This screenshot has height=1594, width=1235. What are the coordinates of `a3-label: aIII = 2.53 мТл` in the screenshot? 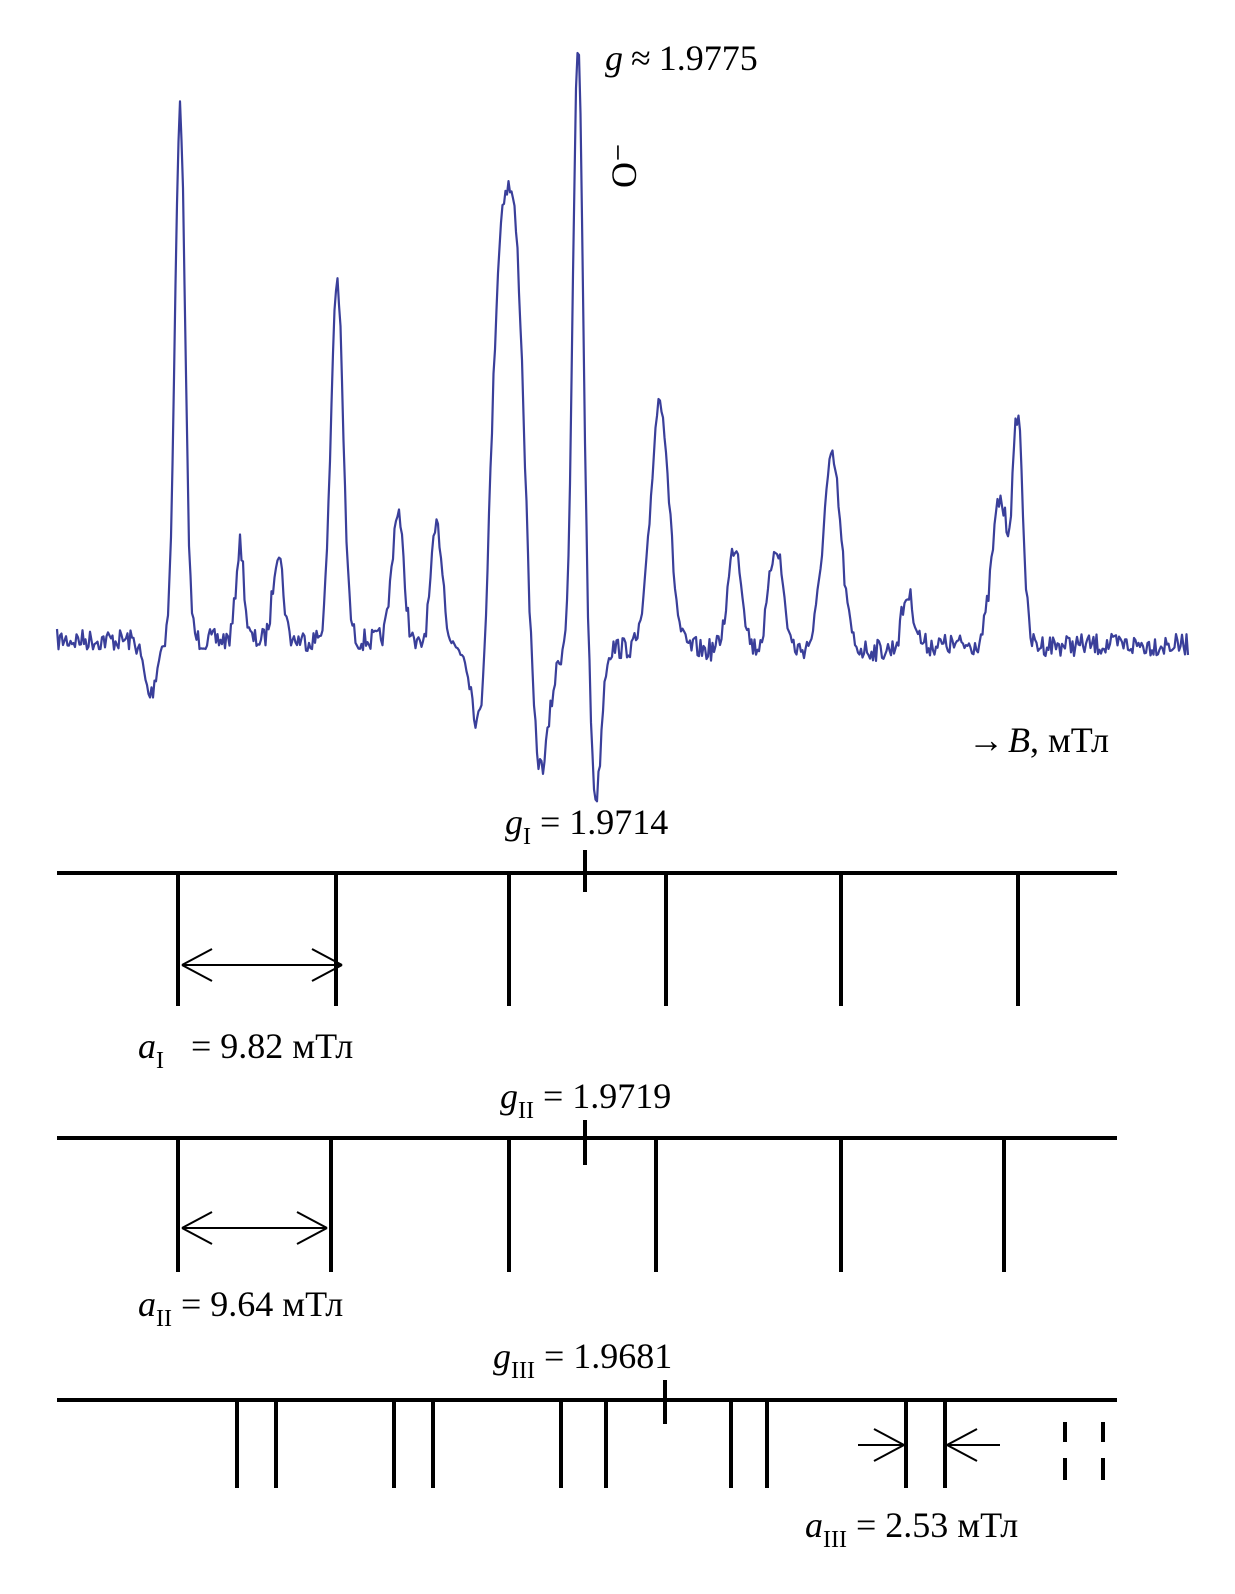 It's located at (911, 1529).